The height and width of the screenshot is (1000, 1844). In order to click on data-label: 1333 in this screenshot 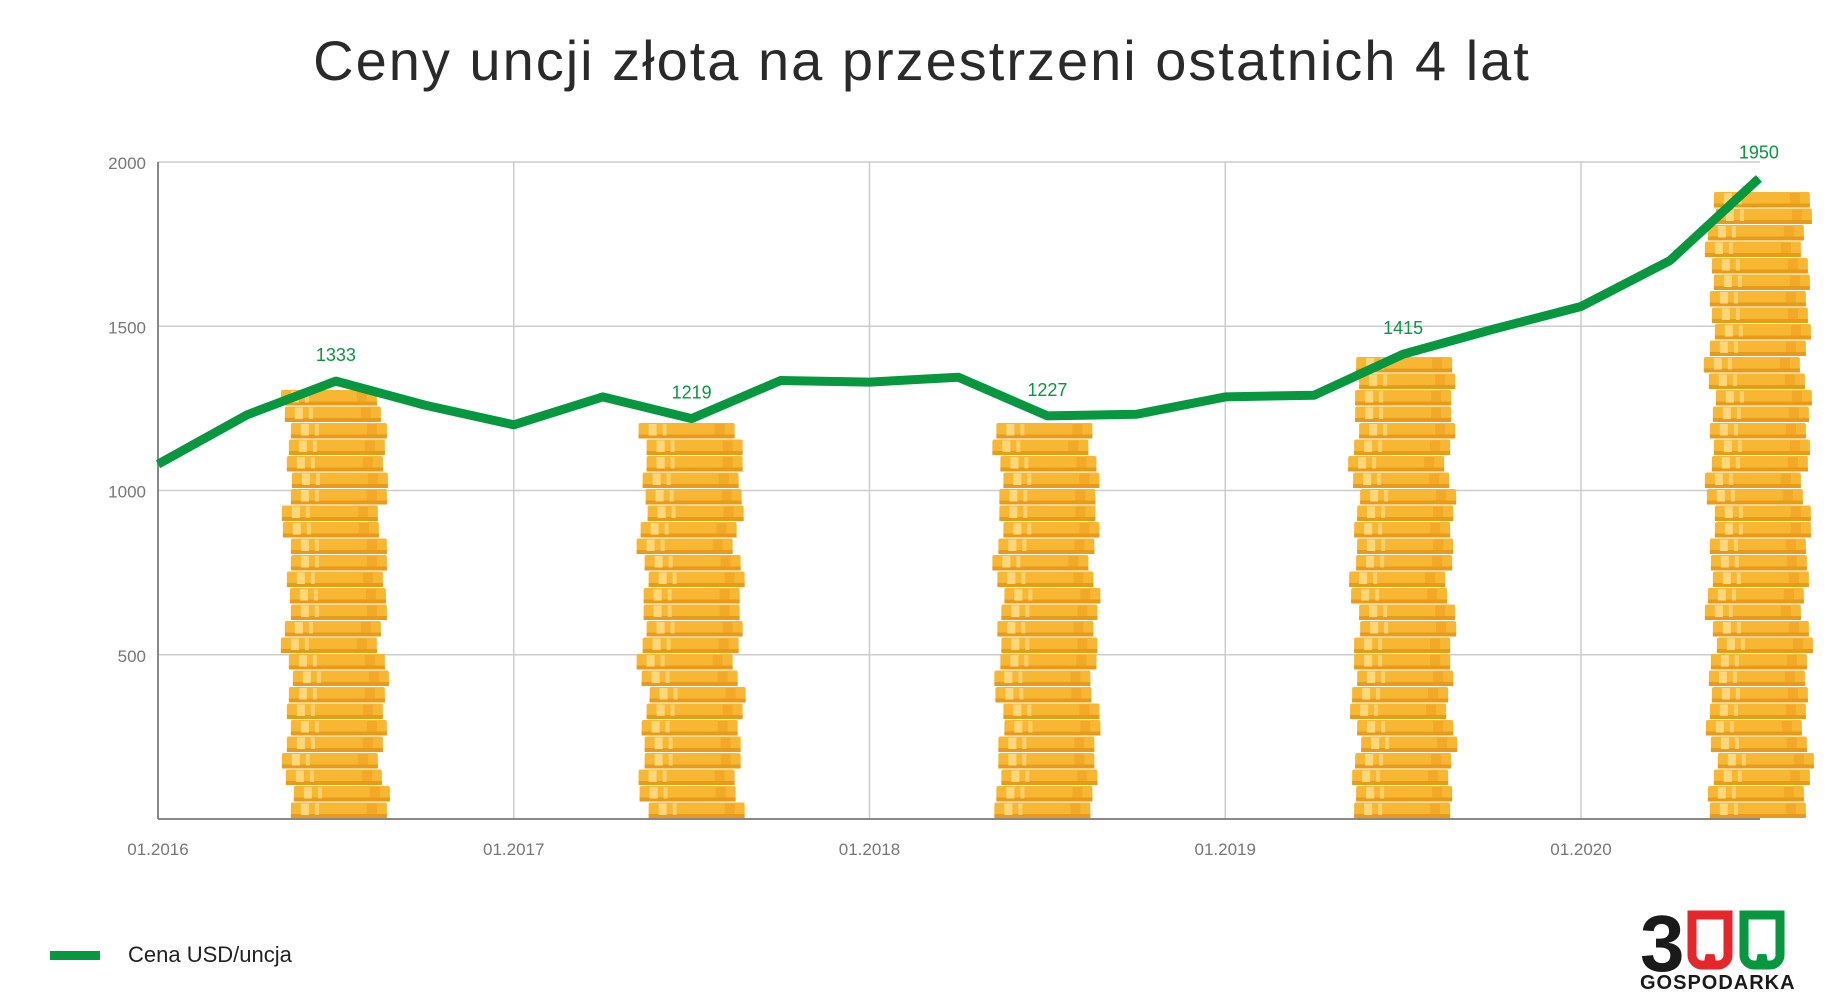, I will do `click(336, 355)`.